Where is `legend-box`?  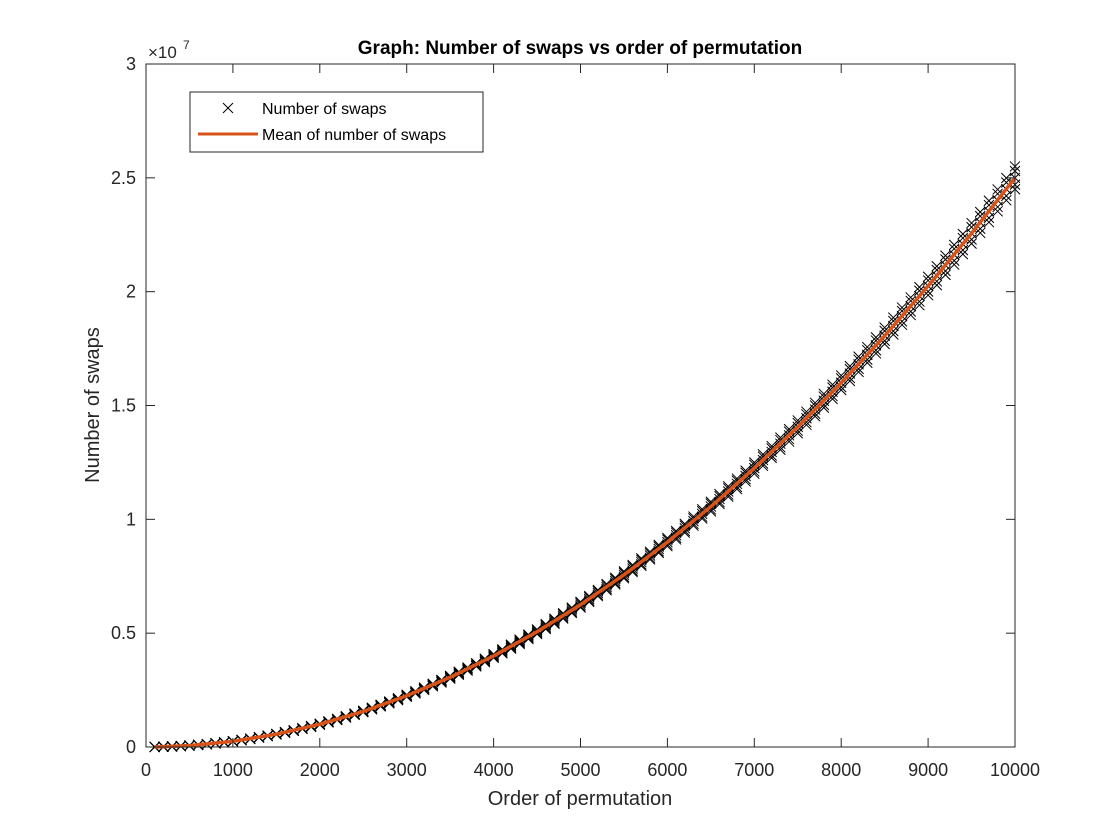 legend-box is located at coordinates (336, 122).